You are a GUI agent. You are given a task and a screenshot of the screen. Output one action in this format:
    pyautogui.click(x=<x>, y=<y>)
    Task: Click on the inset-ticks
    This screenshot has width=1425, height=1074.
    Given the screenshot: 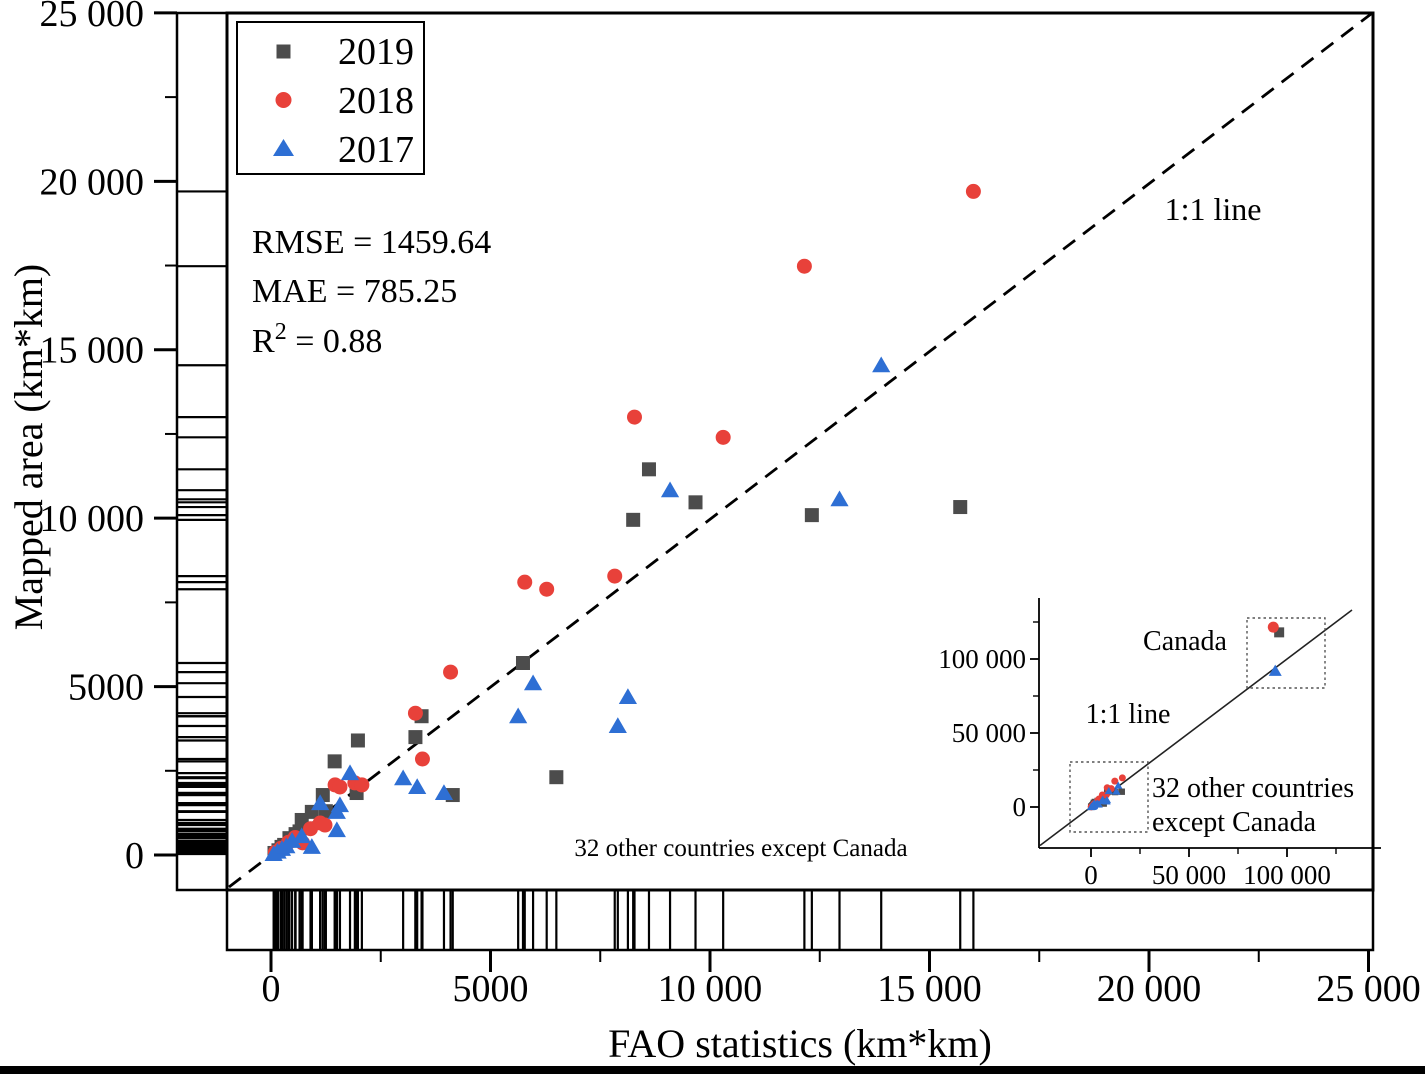 What is the action you would take?
    pyautogui.click(x=1183, y=739)
    